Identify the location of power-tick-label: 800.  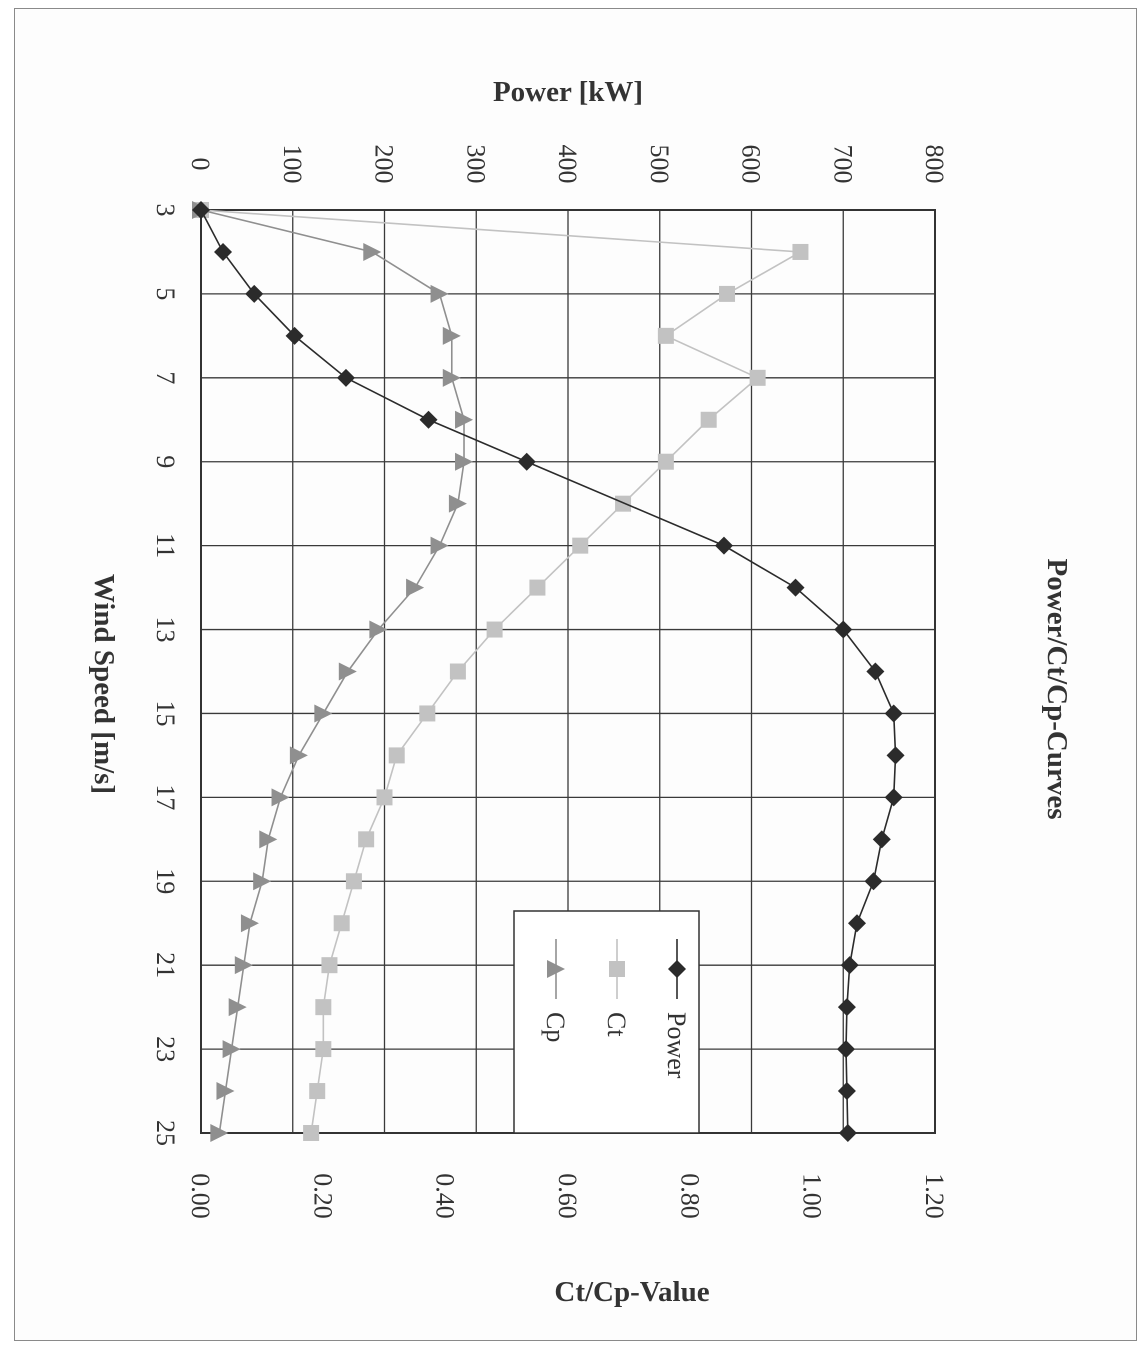
(934, 164).